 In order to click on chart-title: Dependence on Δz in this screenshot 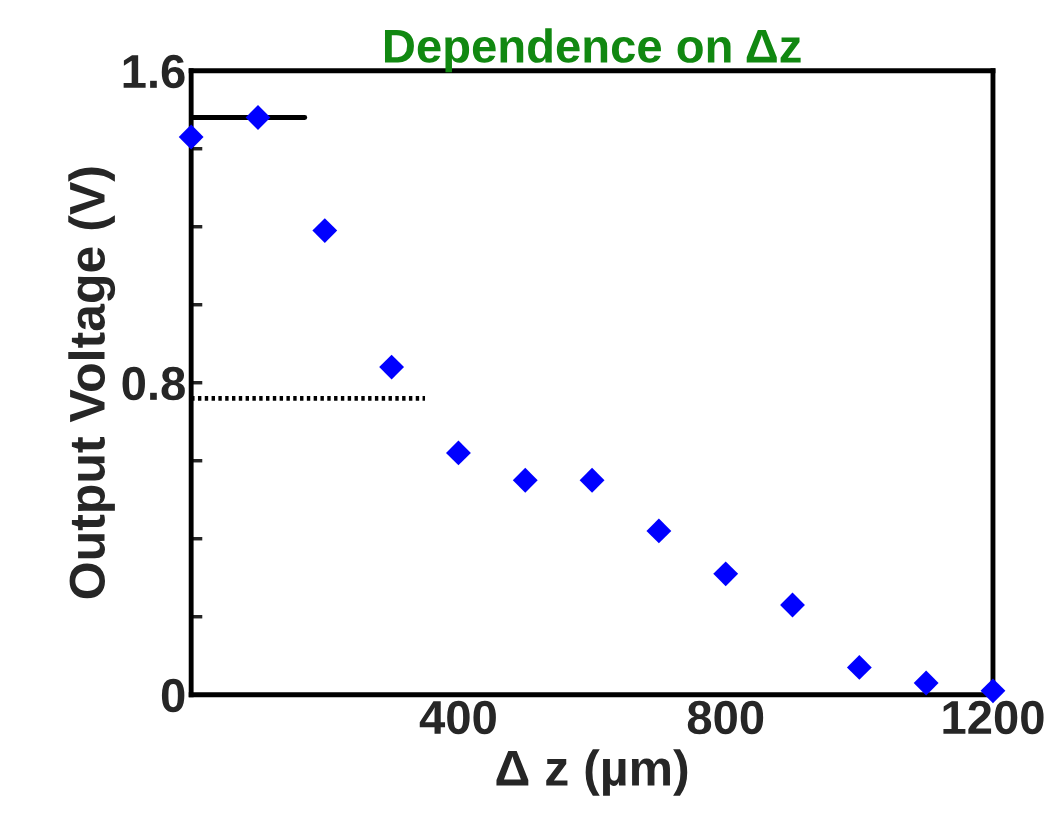, I will do `click(592, 50)`.